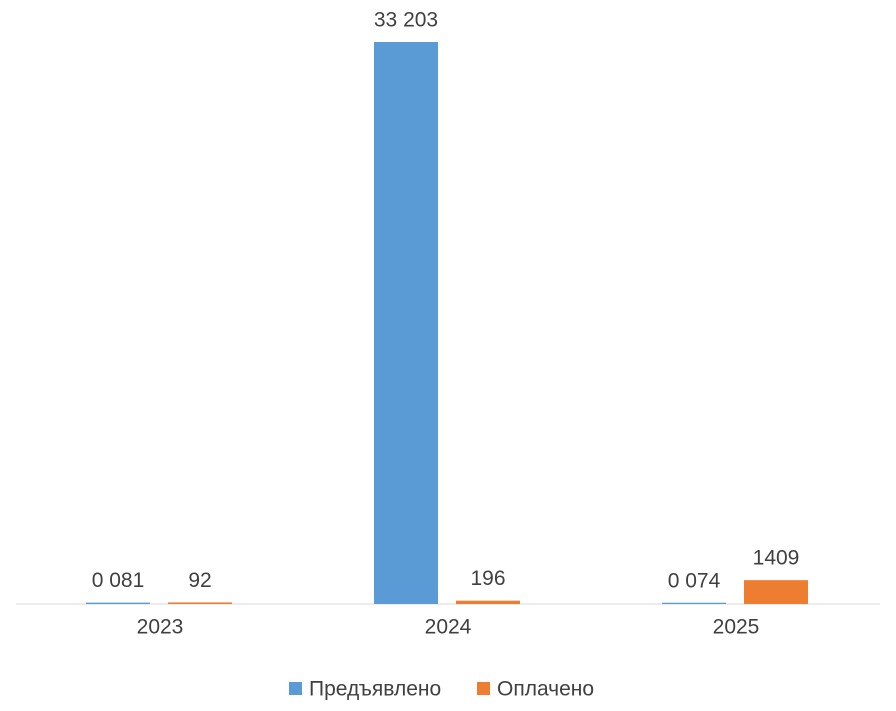  Describe the element at coordinates (448, 627) in the screenshot. I see `x-tick-label: 2024` at that location.